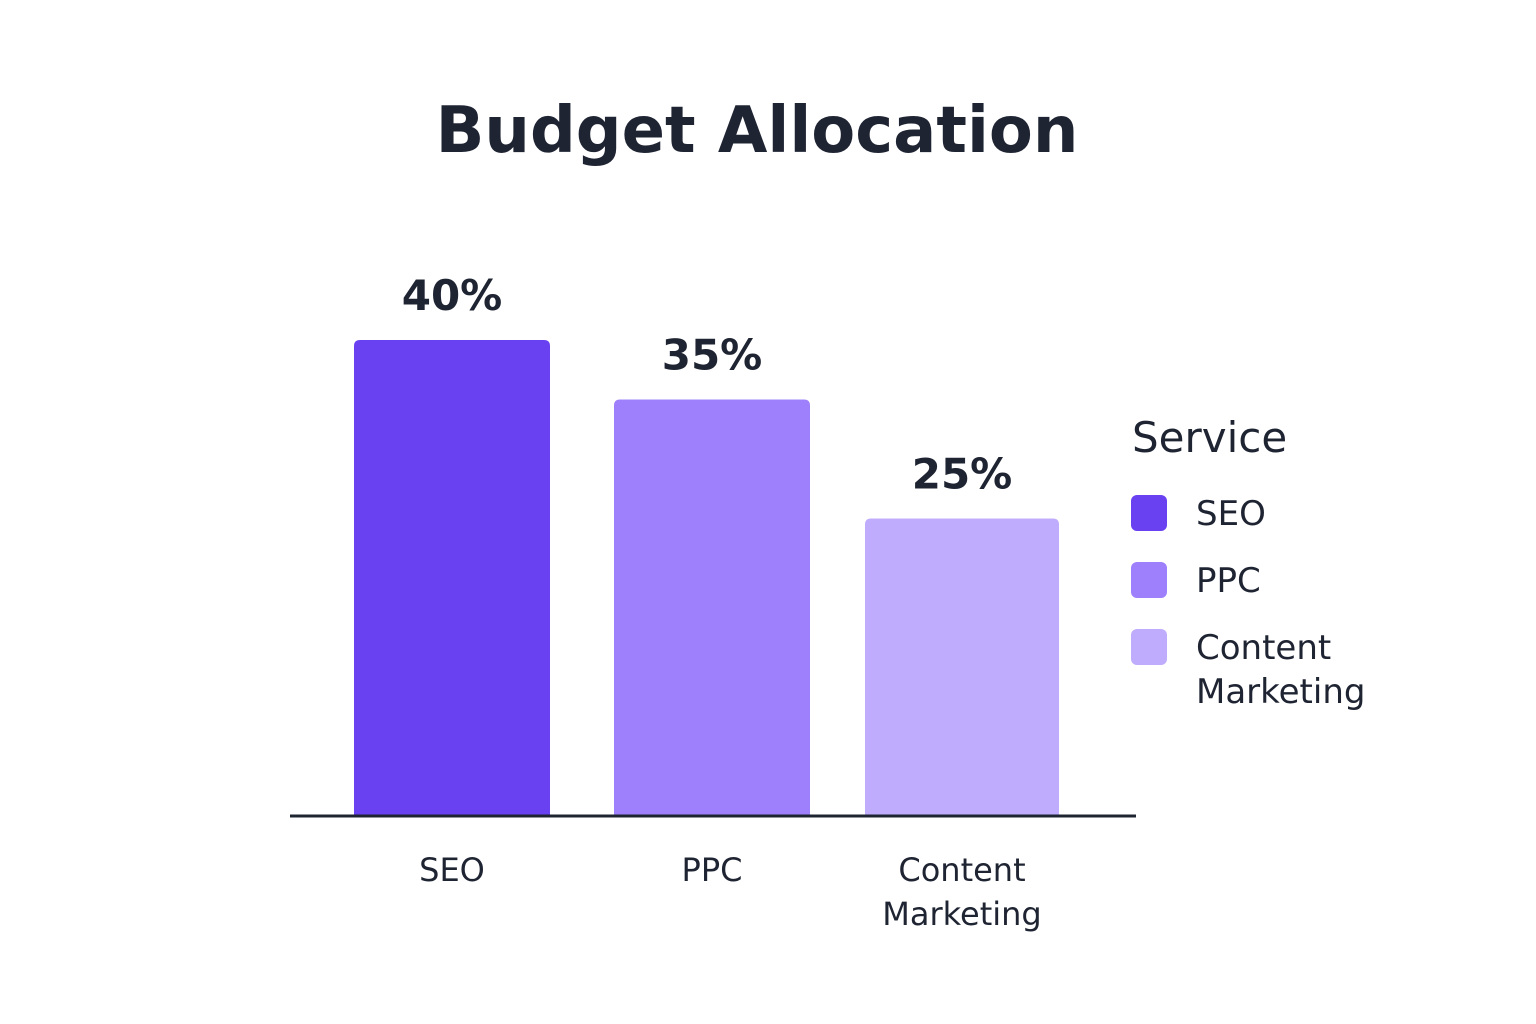  Describe the element at coordinates (730, 892) in the screenshot. I see `category-labels: SEO PPC Content Marketing` at that location.